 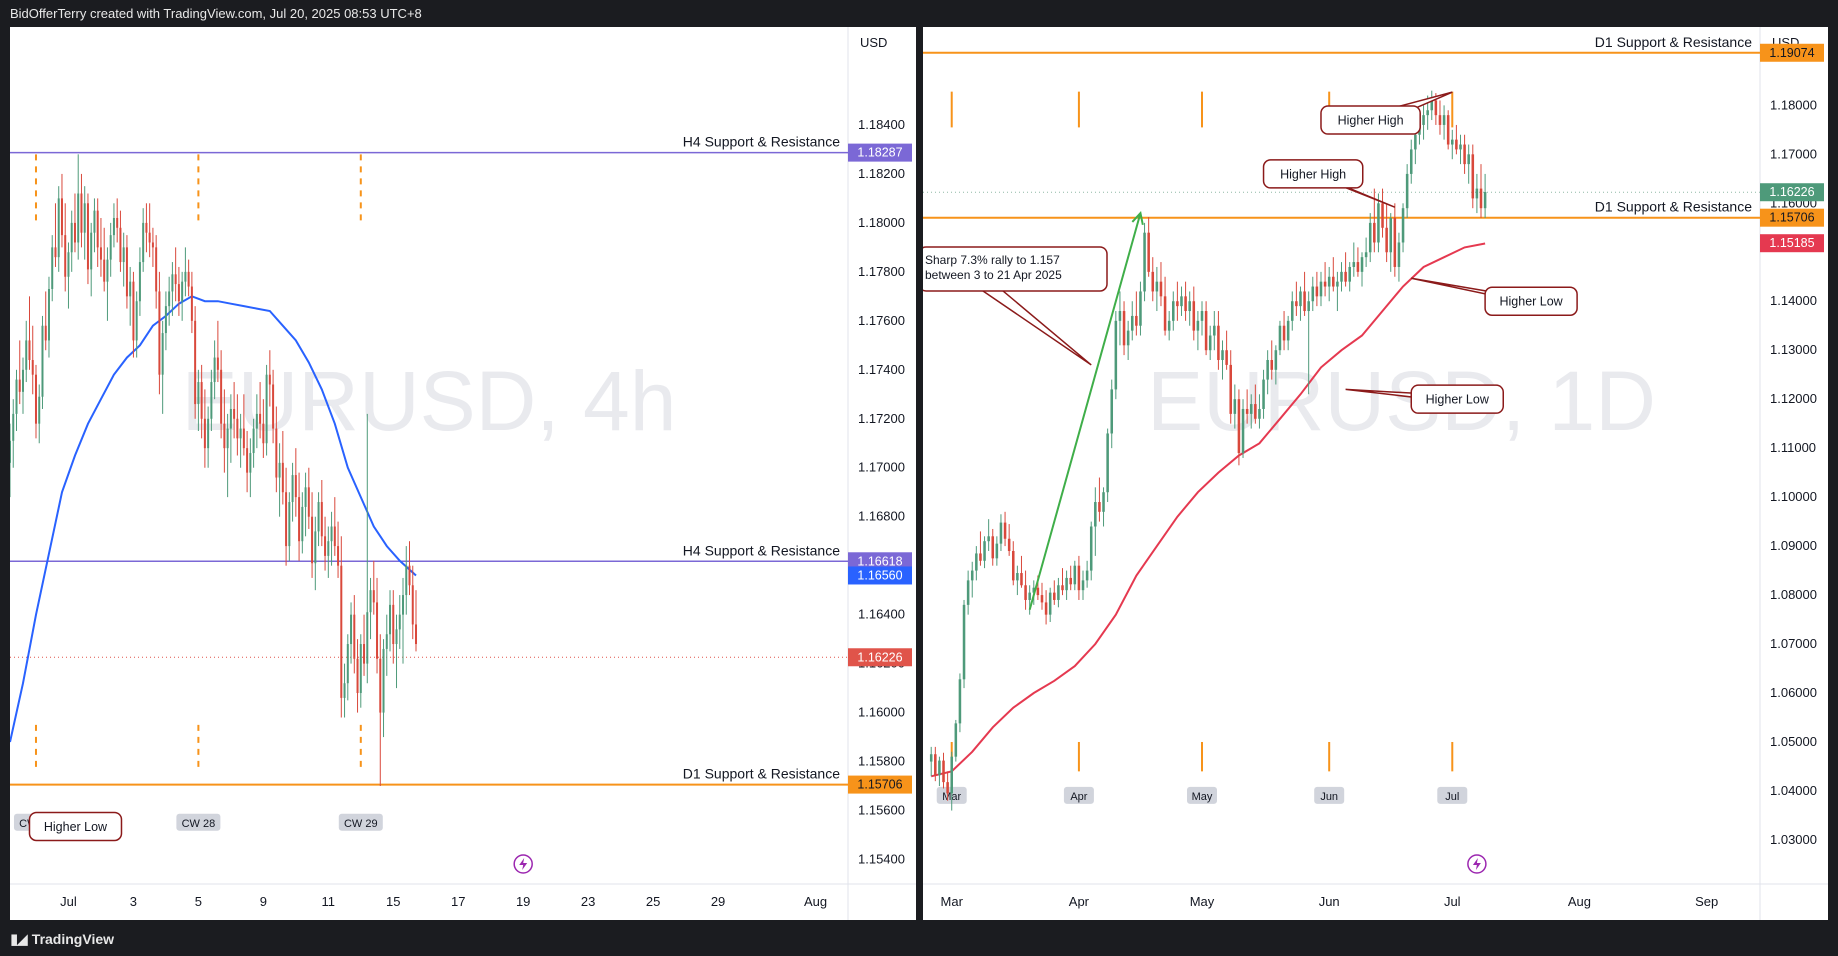 I want to click on d1-sr-badge: 1.15706, so click(x=1791, y=218).